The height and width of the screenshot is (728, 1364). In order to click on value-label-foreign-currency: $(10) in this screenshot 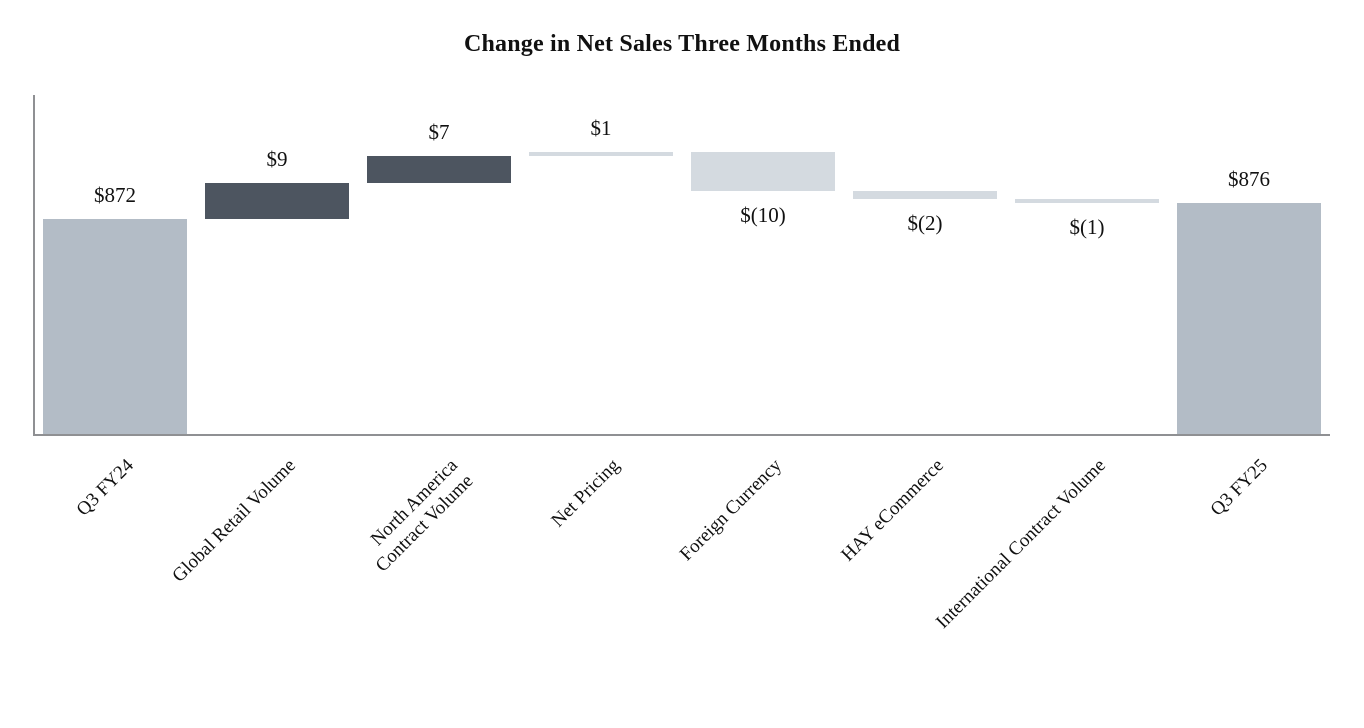, I will do `click(763, 215)`.